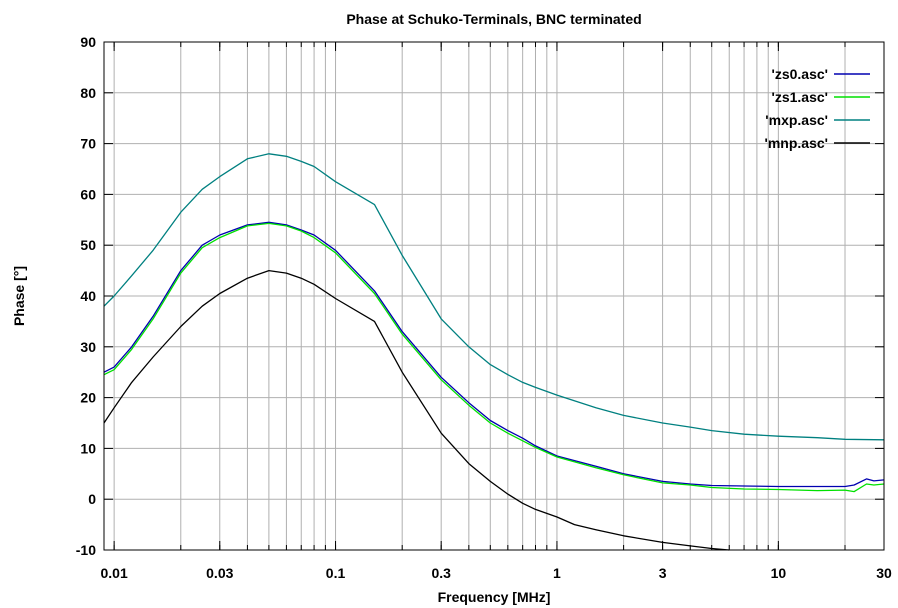 The height and width of the screenshot is (608, 898). Describe the element at coordinates (88, 245) in the screenshot. I see `y-tick-label: 50` at that location.